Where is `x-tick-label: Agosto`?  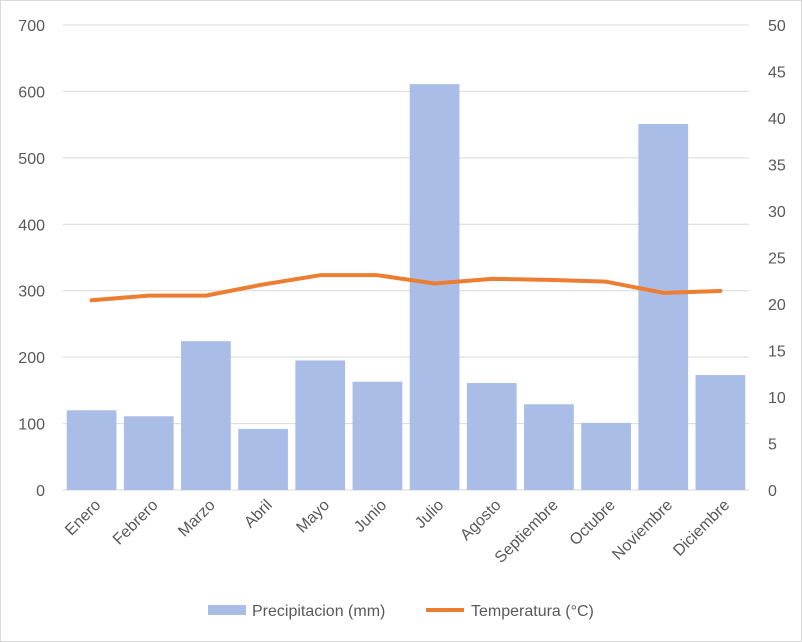 x-tick-label: Agosto is located at coordinates (480, 520).